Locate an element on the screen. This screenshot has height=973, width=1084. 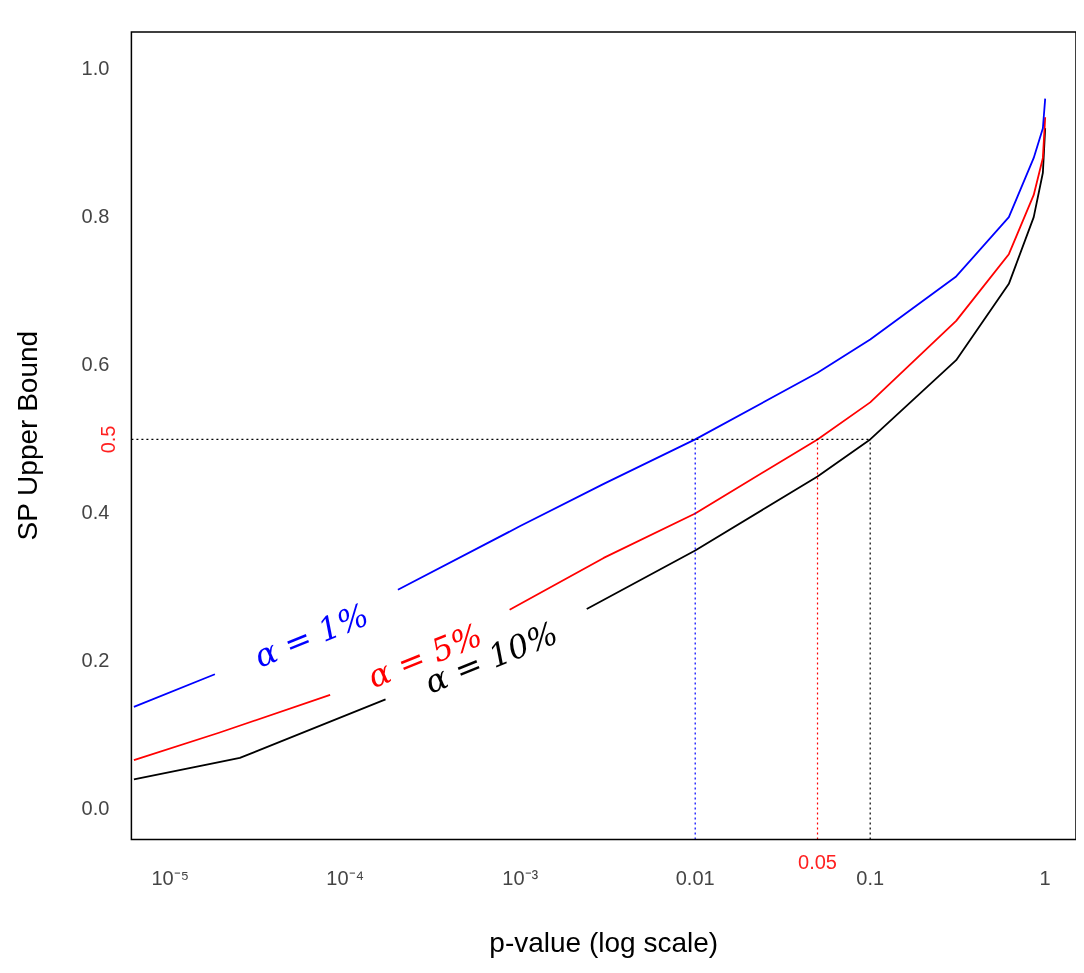
x-tick-label: 0.1 is located at coordinates (870, 877).